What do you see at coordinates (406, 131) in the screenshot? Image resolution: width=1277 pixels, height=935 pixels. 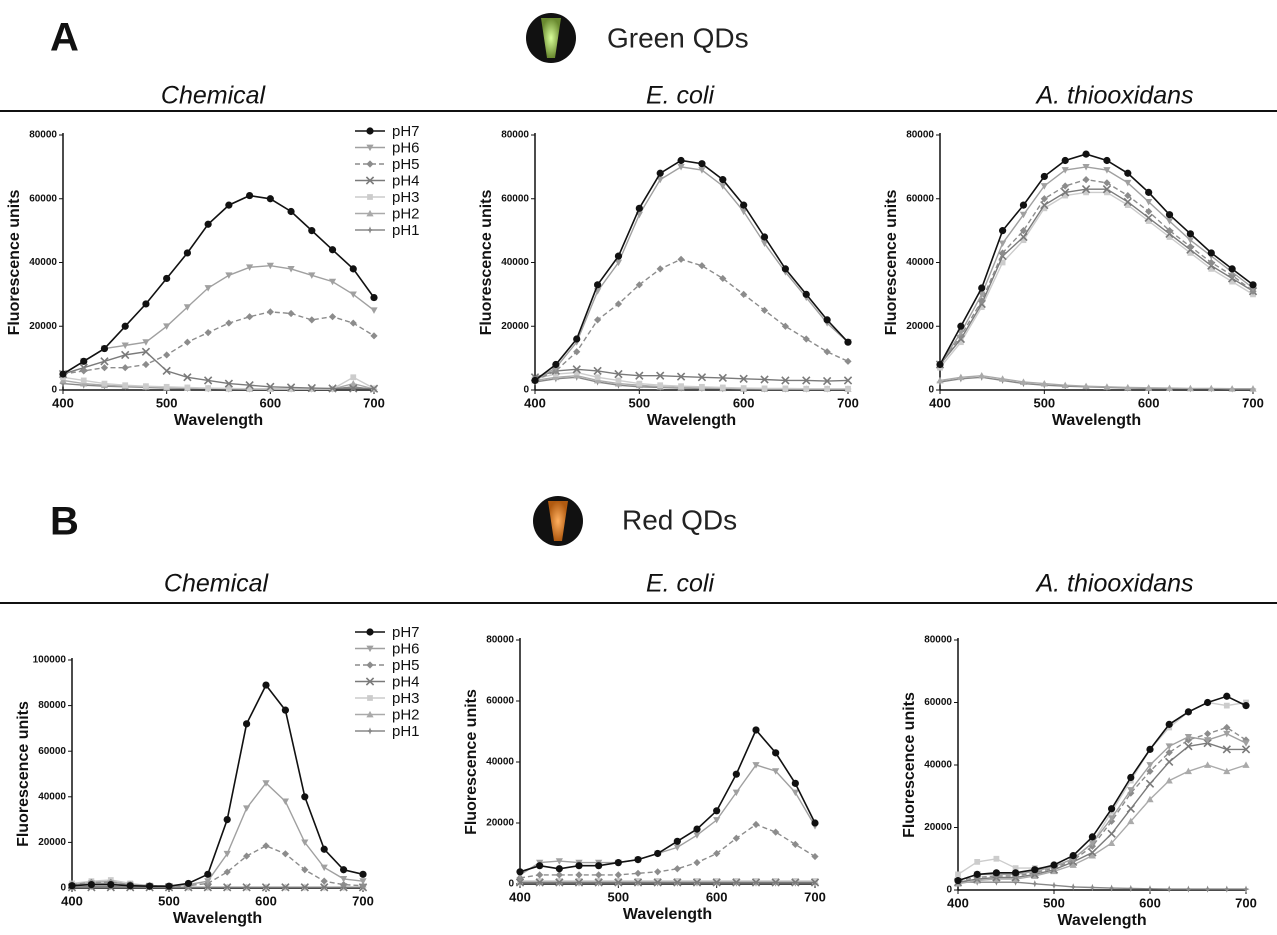 I see `legend-label: pH7` at bounding box center [406, 131].